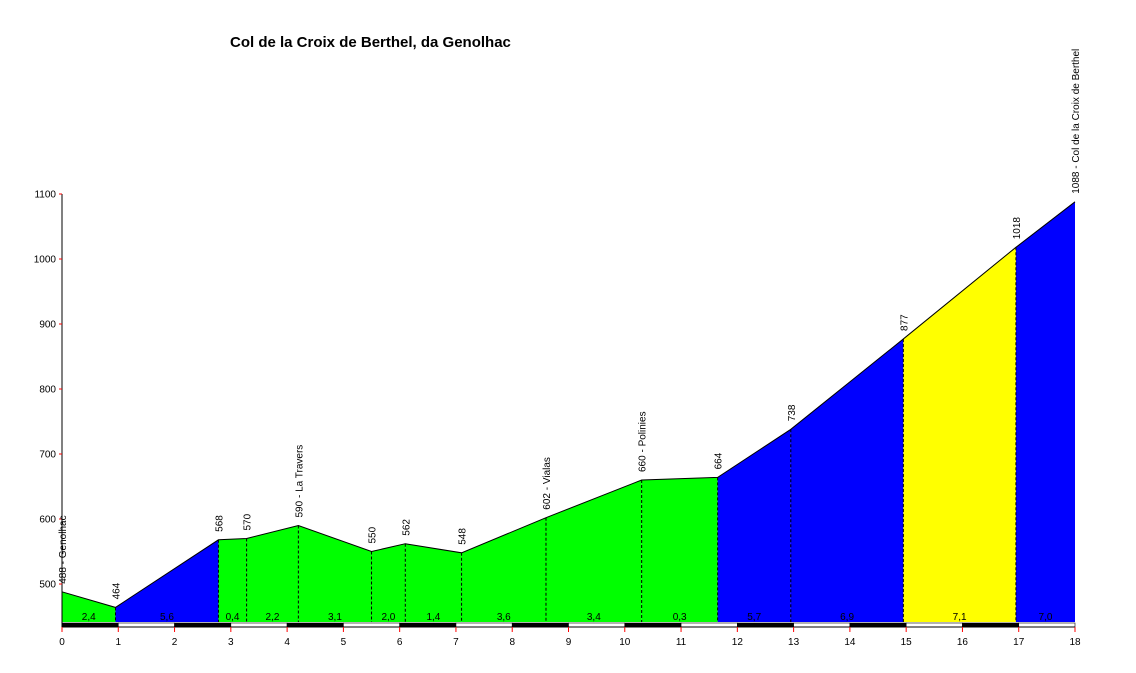 This screenshot has height=673, width=1136. Describe the element at coordinates (175, 642) in the screenshot. I see `x-tick-label: 2` at that location.